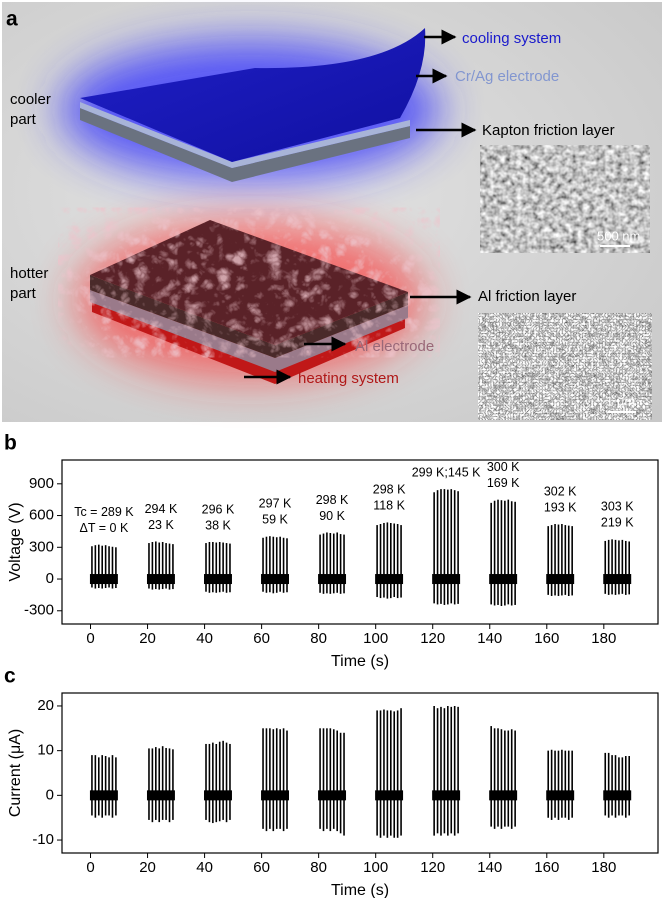 The width and height of the screenshot is (664, 898). What do you see at coordinates (10, 443) in the screenshot?
I see `panel-label: b` at bounding box center [10, 443].